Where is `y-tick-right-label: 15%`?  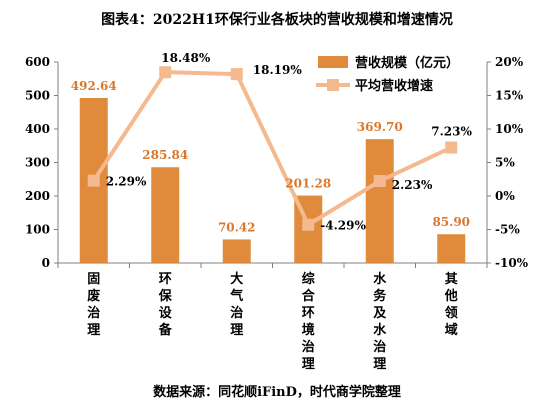
y-tick-right-label: 15% is located at coordinates (509, 96).